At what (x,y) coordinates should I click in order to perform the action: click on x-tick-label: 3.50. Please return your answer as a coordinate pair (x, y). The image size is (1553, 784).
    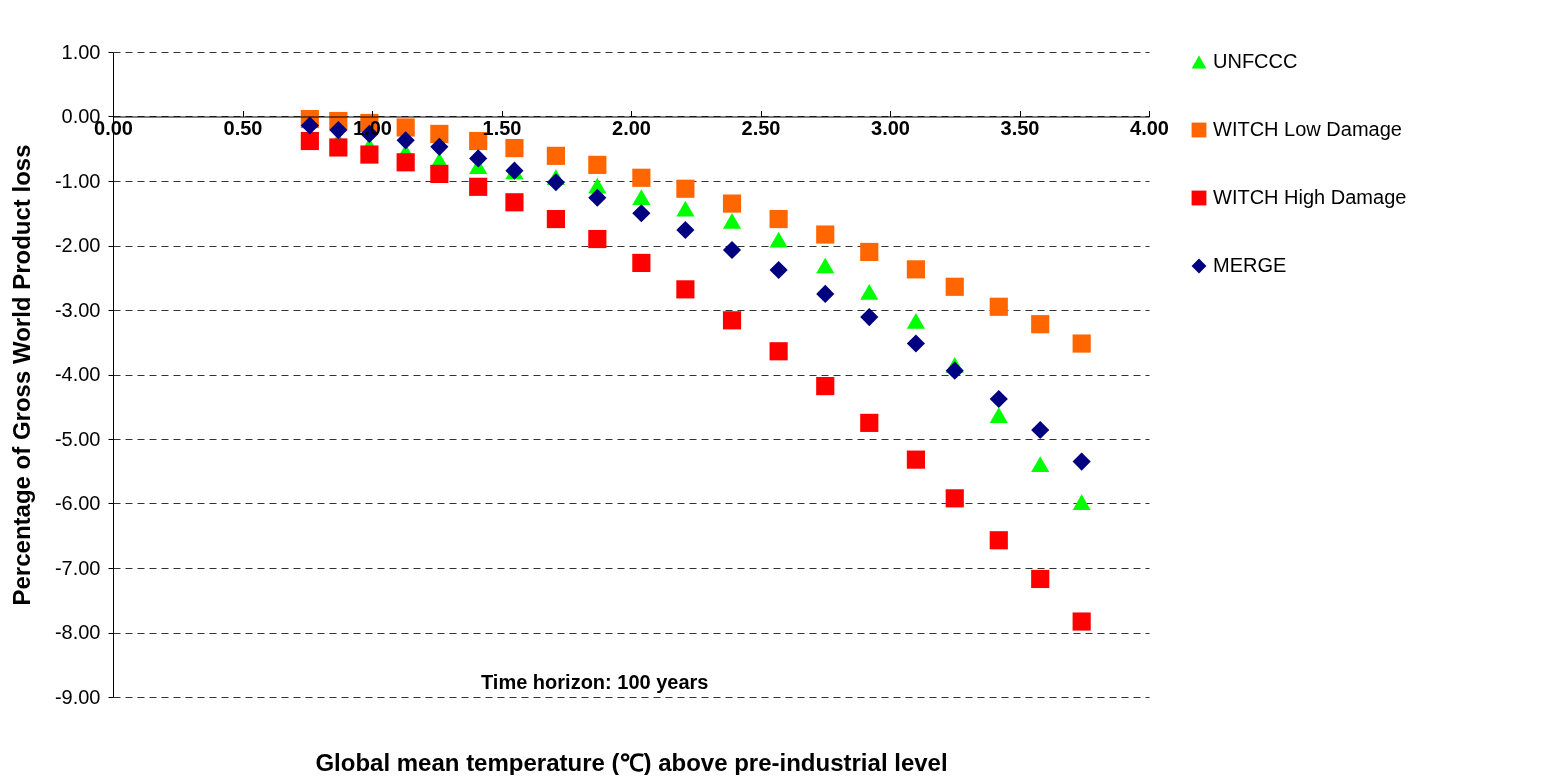
    Looking at the image, I should click on (1020, 128).